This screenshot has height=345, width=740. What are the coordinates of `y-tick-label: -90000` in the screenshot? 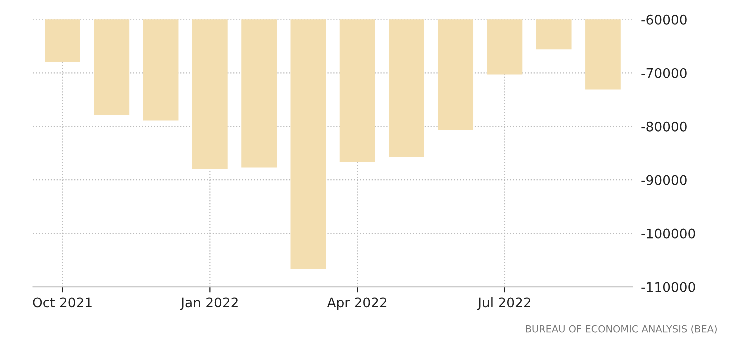 It's located at (664, 180).